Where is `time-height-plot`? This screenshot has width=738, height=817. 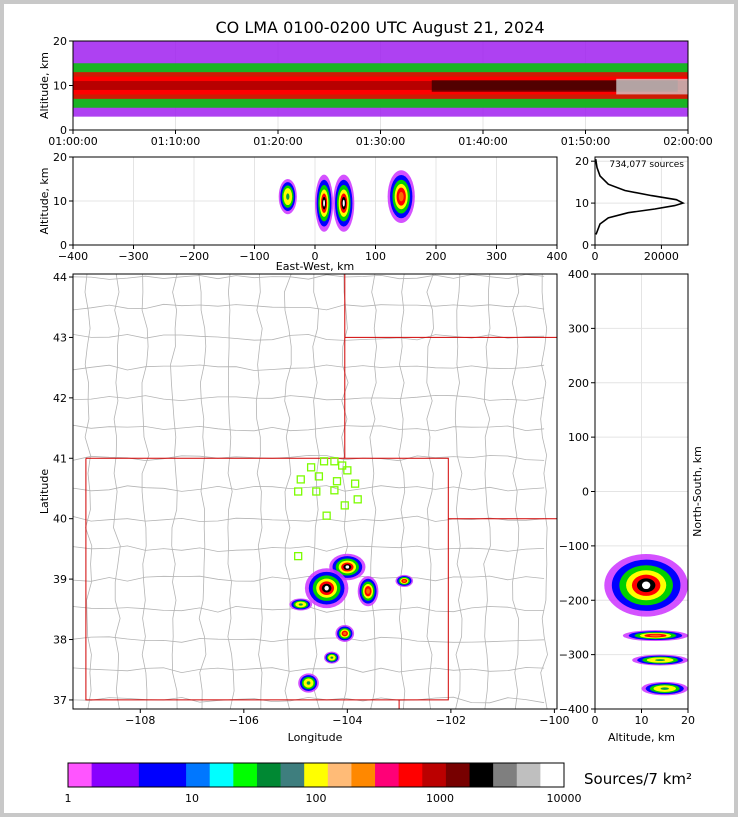 time-height-plot is located at coordinates (380, 85).